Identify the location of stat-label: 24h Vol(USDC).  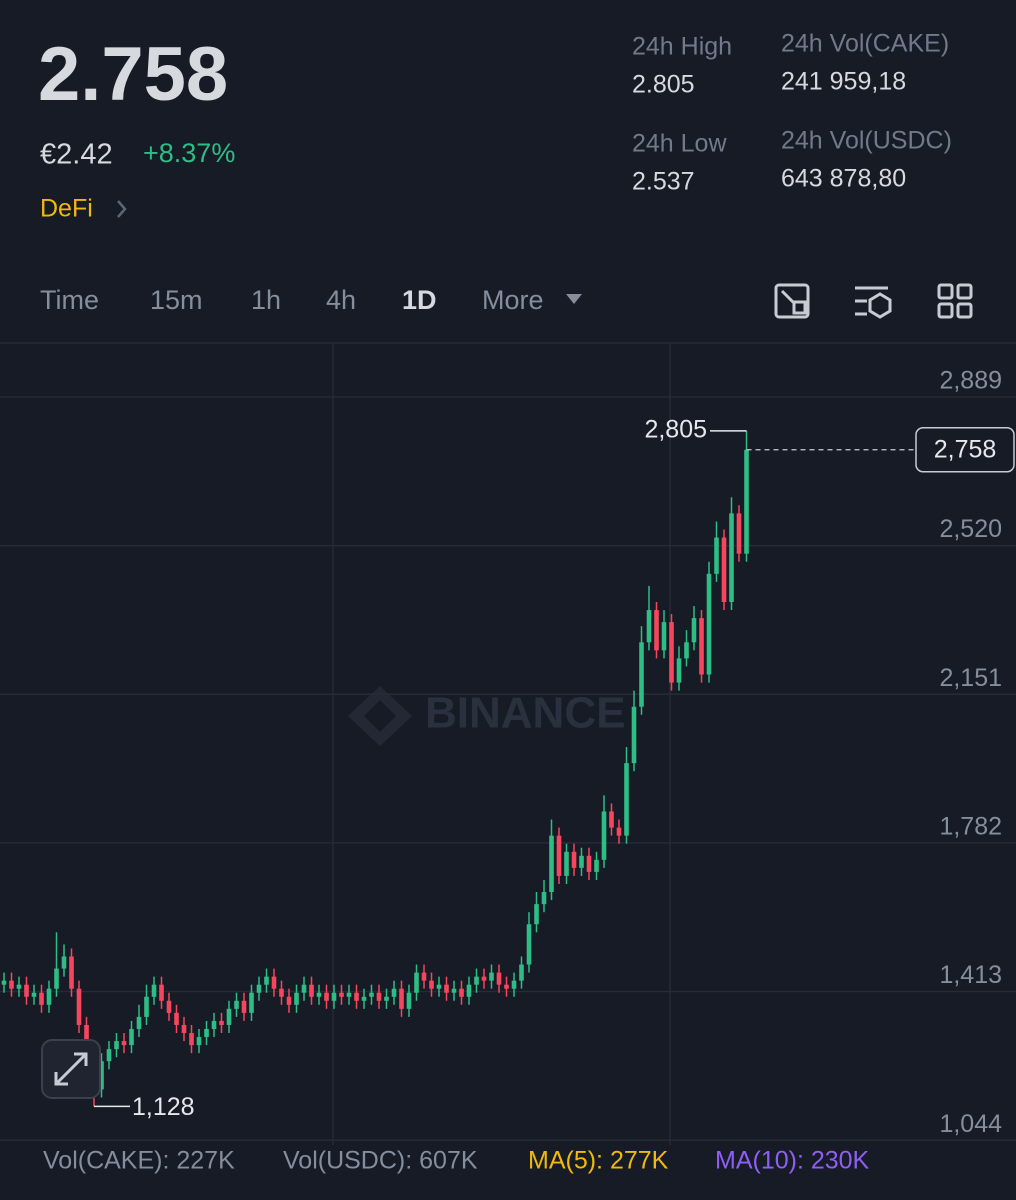
(866, 141).